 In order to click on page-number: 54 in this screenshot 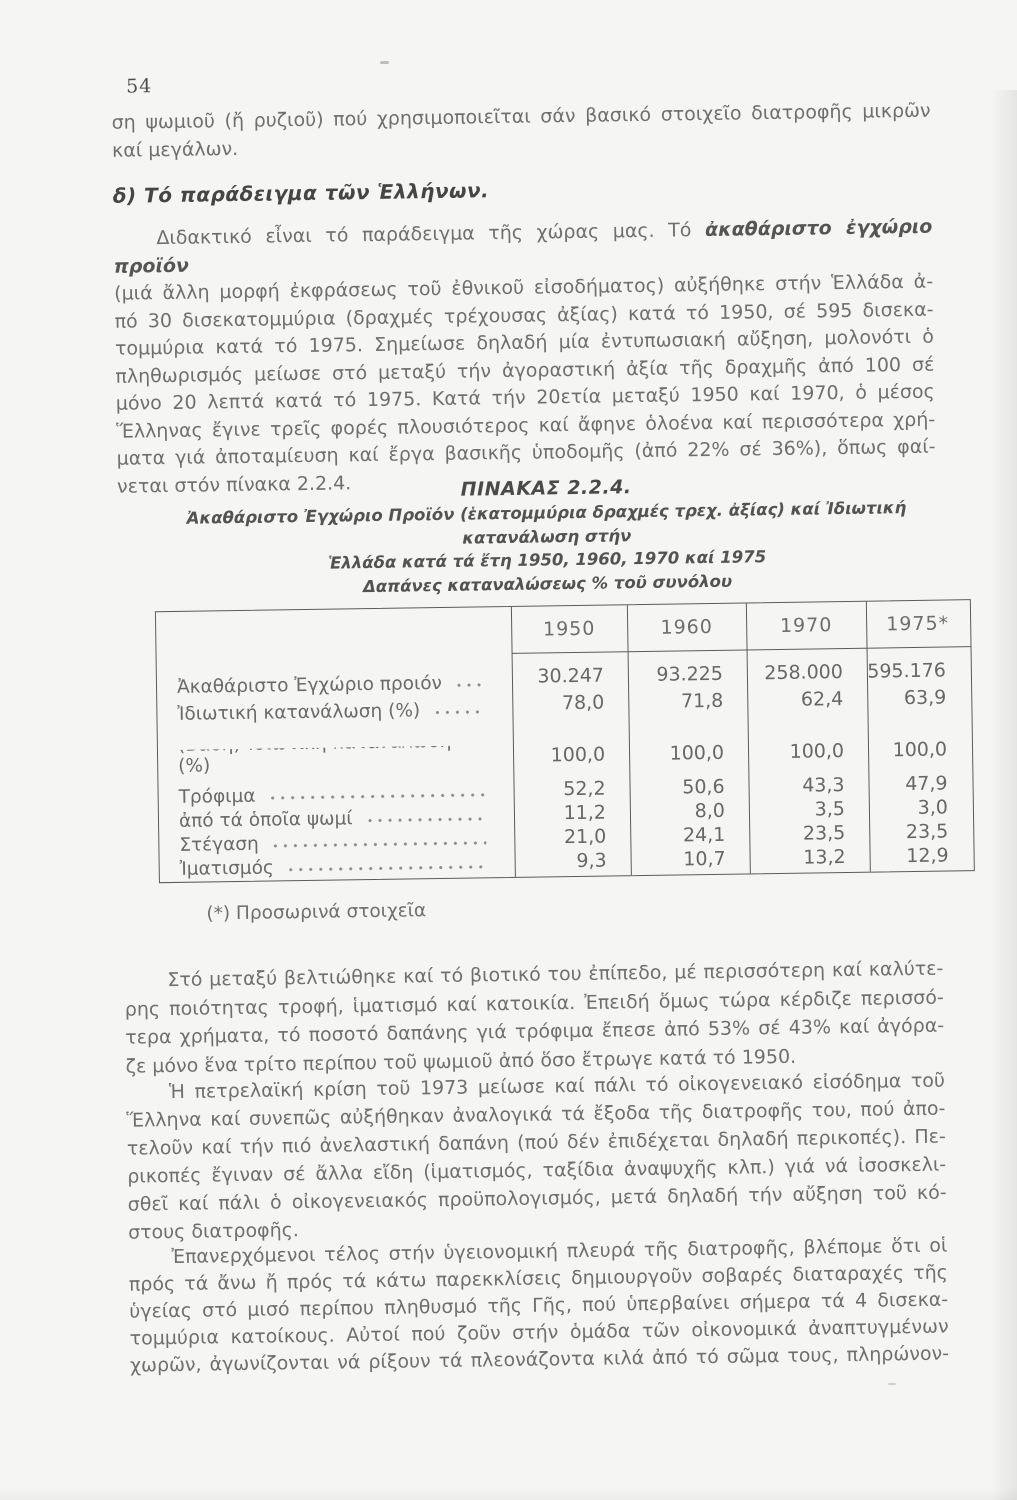, I will do `click(139, 86)`.